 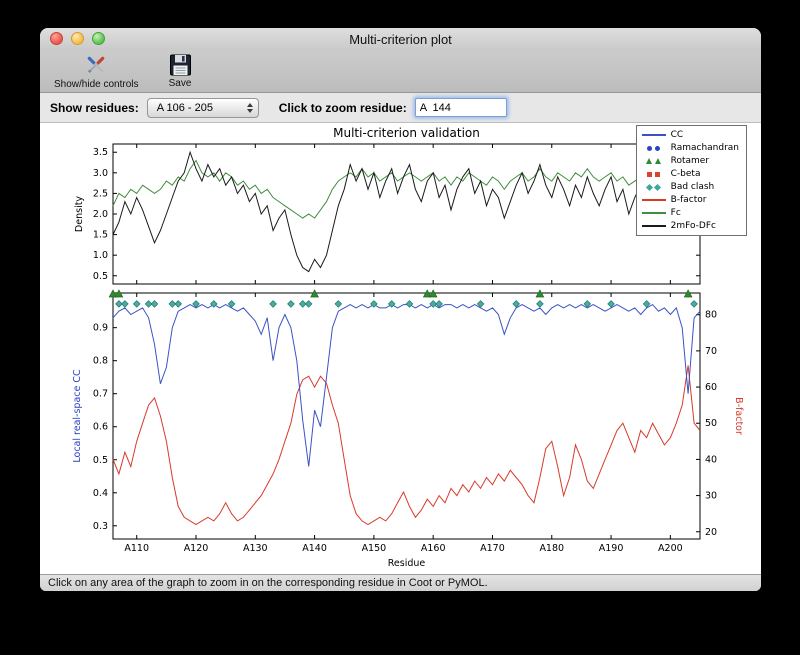 What do you see at coordinates (407, 563) in the screenshot?
I see `svg-text: Residue` at bounding box center [407, 563].